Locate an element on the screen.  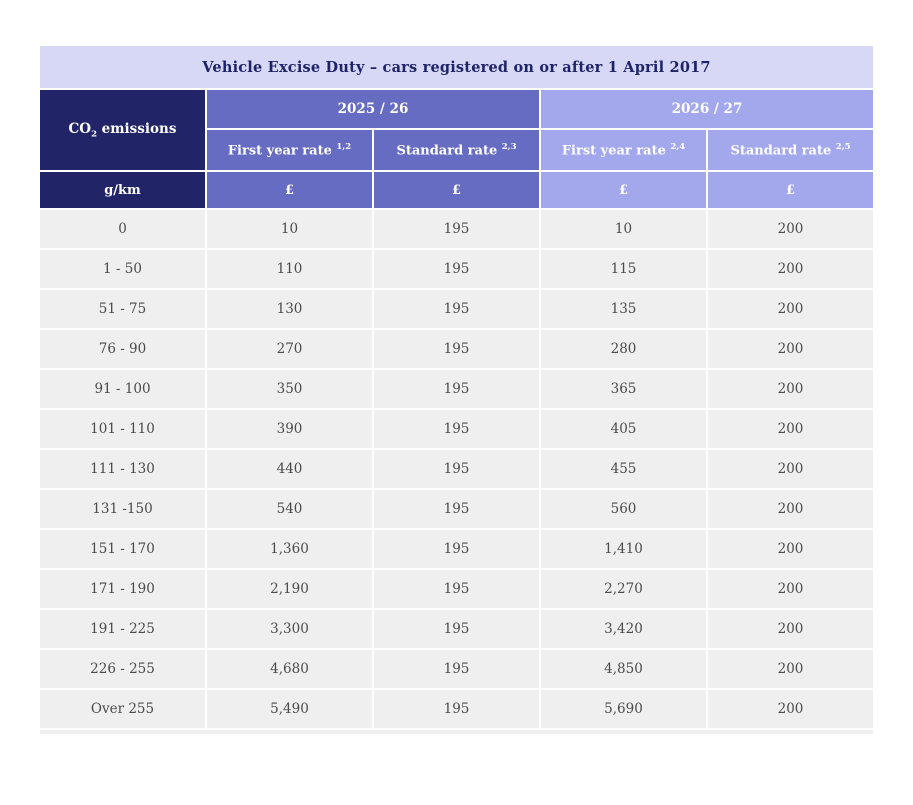
rate-cell: 390 is located at coordinates (289, 429).